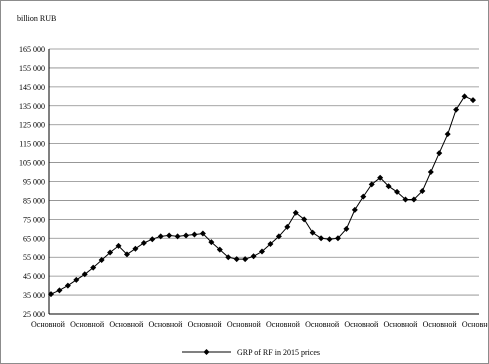 The image size is (489, 364). Describe the element at coordinates (34, 219) in the screenshot. I see `y-tick-label: 75 000` at that location.